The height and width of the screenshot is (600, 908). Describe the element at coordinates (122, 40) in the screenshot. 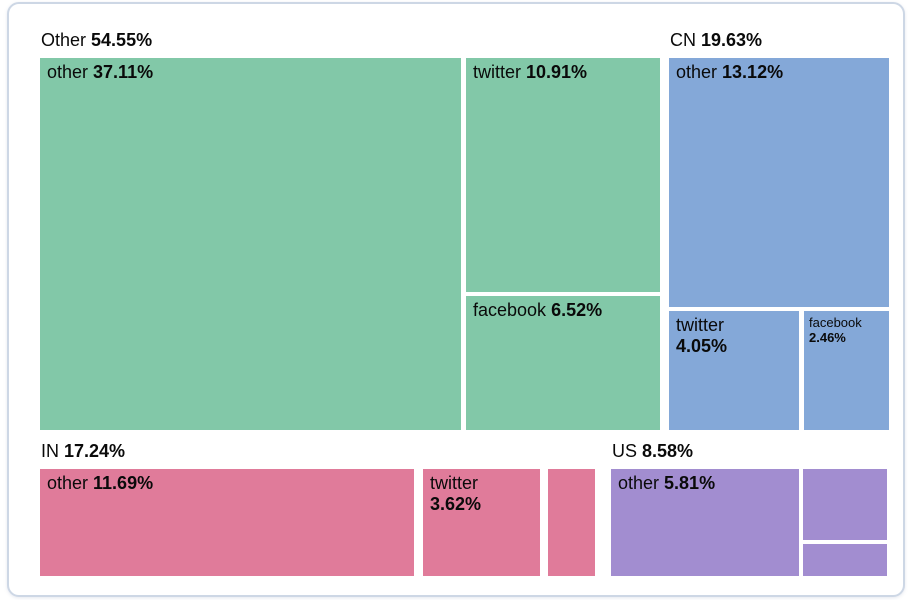

I see `group-value: 54.55%` at that location.